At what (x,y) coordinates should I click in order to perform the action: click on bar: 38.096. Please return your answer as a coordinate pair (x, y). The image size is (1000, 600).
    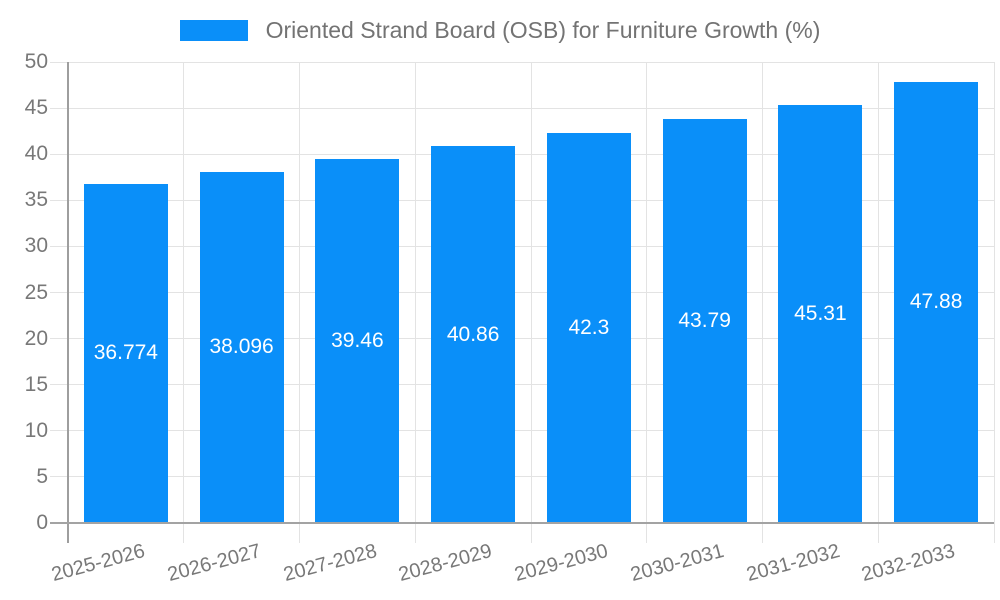
    Looking at the image, I should click on (241, 347).